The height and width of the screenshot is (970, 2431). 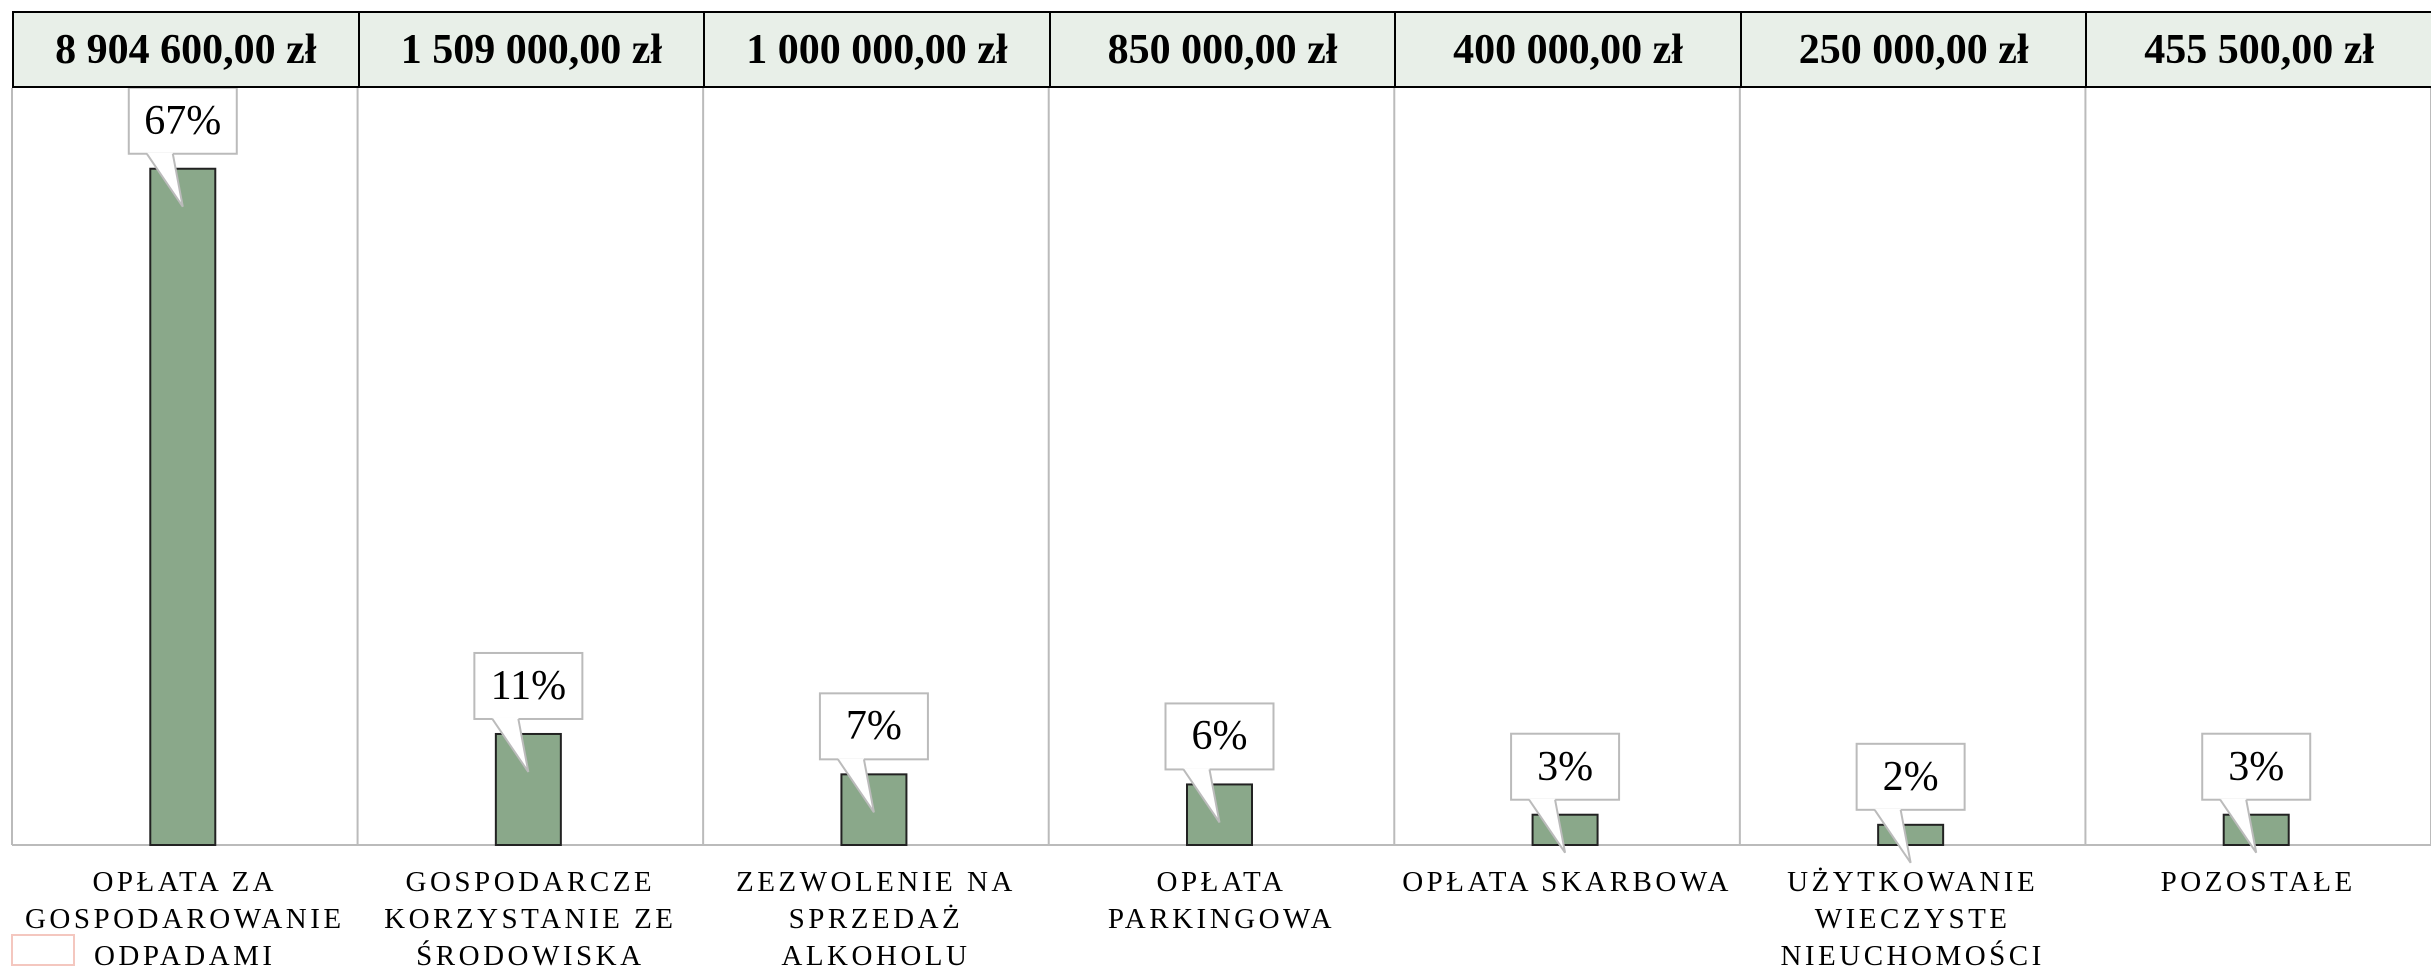 I want to click on data-label: 6%, so click(x=1219, y=736).